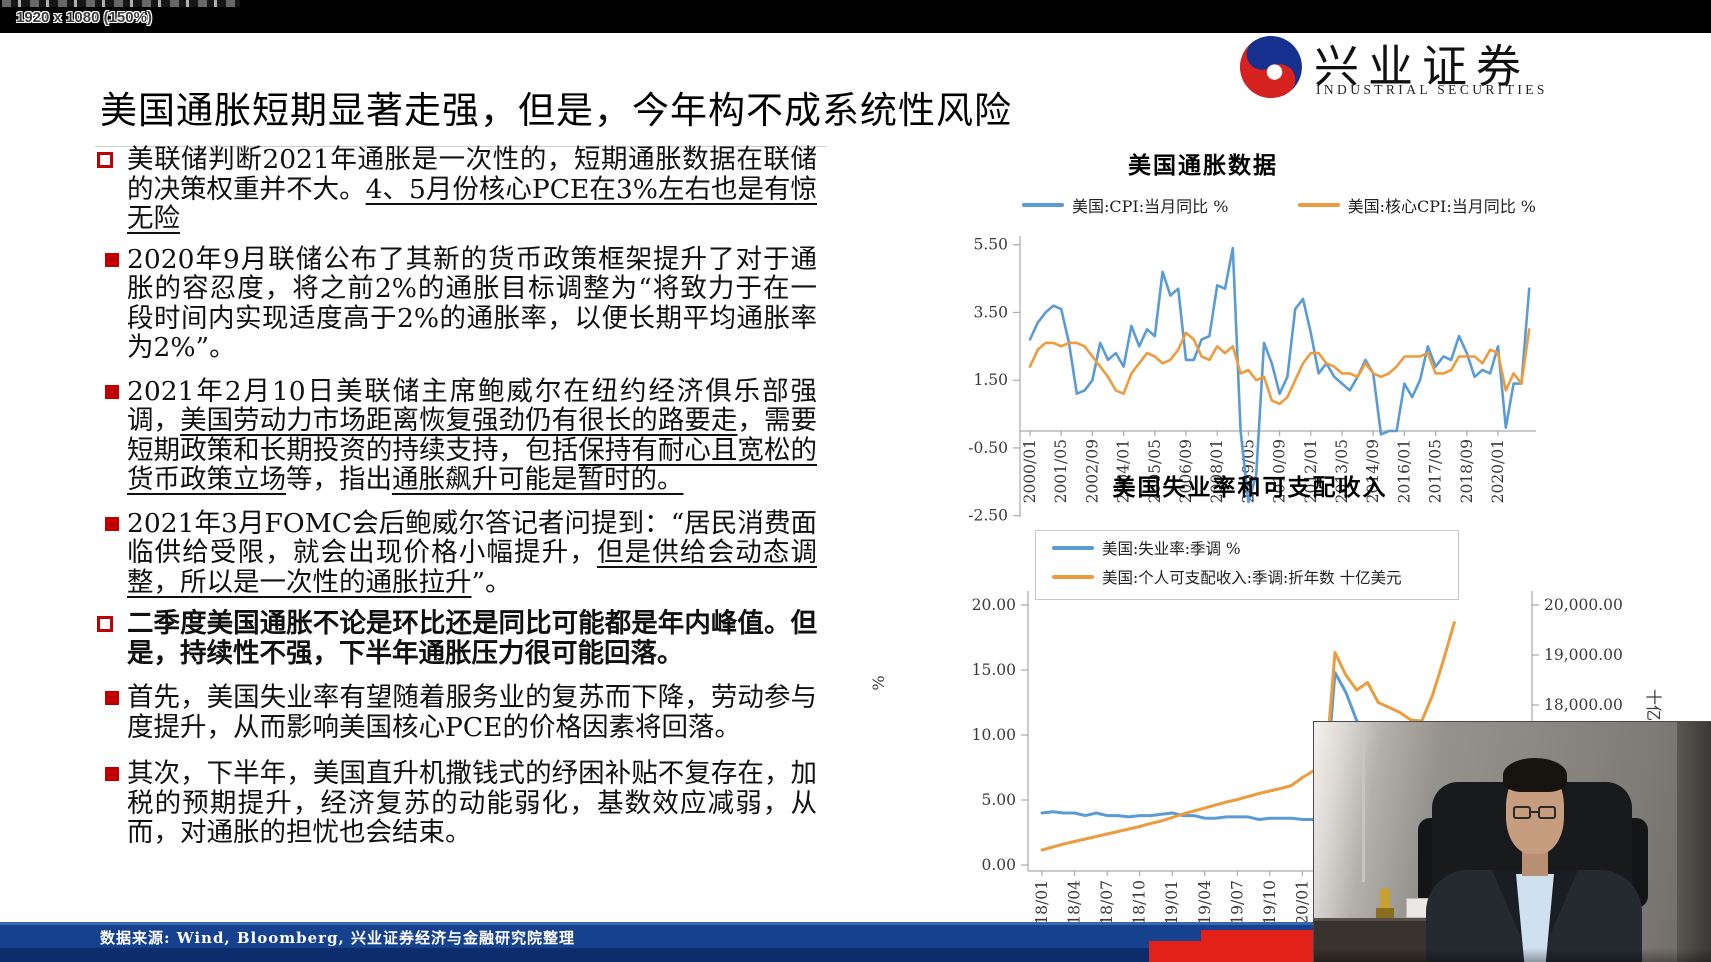 The height and width of the screenshot is (962, 1711). Describe the element at coordinates (988, 448) in the screenshot. I see `svg-text: -0.50` at that location.